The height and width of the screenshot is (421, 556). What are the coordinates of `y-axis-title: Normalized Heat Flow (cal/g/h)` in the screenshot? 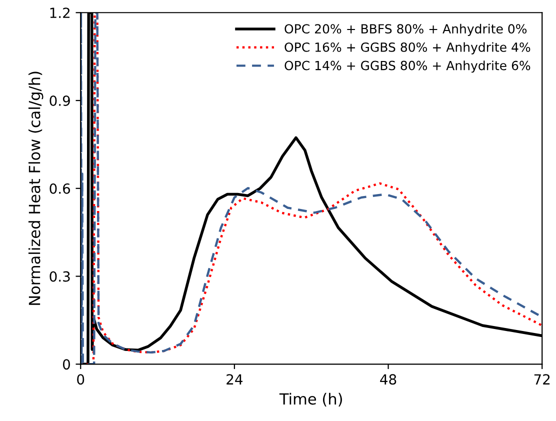 It's located at (36, 188).